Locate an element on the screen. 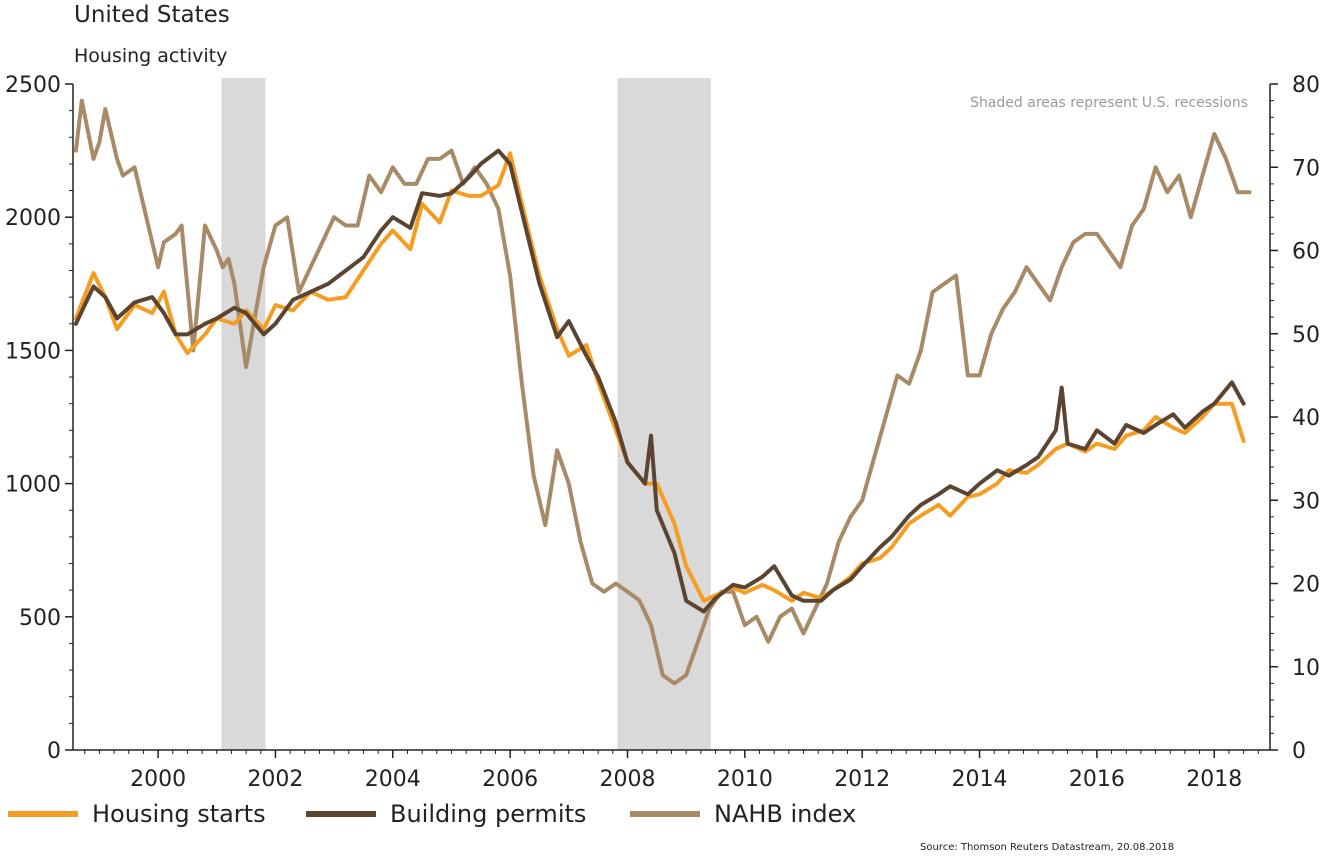  legend-item-building-permits: Building permits is located at coordinates (446, 814).